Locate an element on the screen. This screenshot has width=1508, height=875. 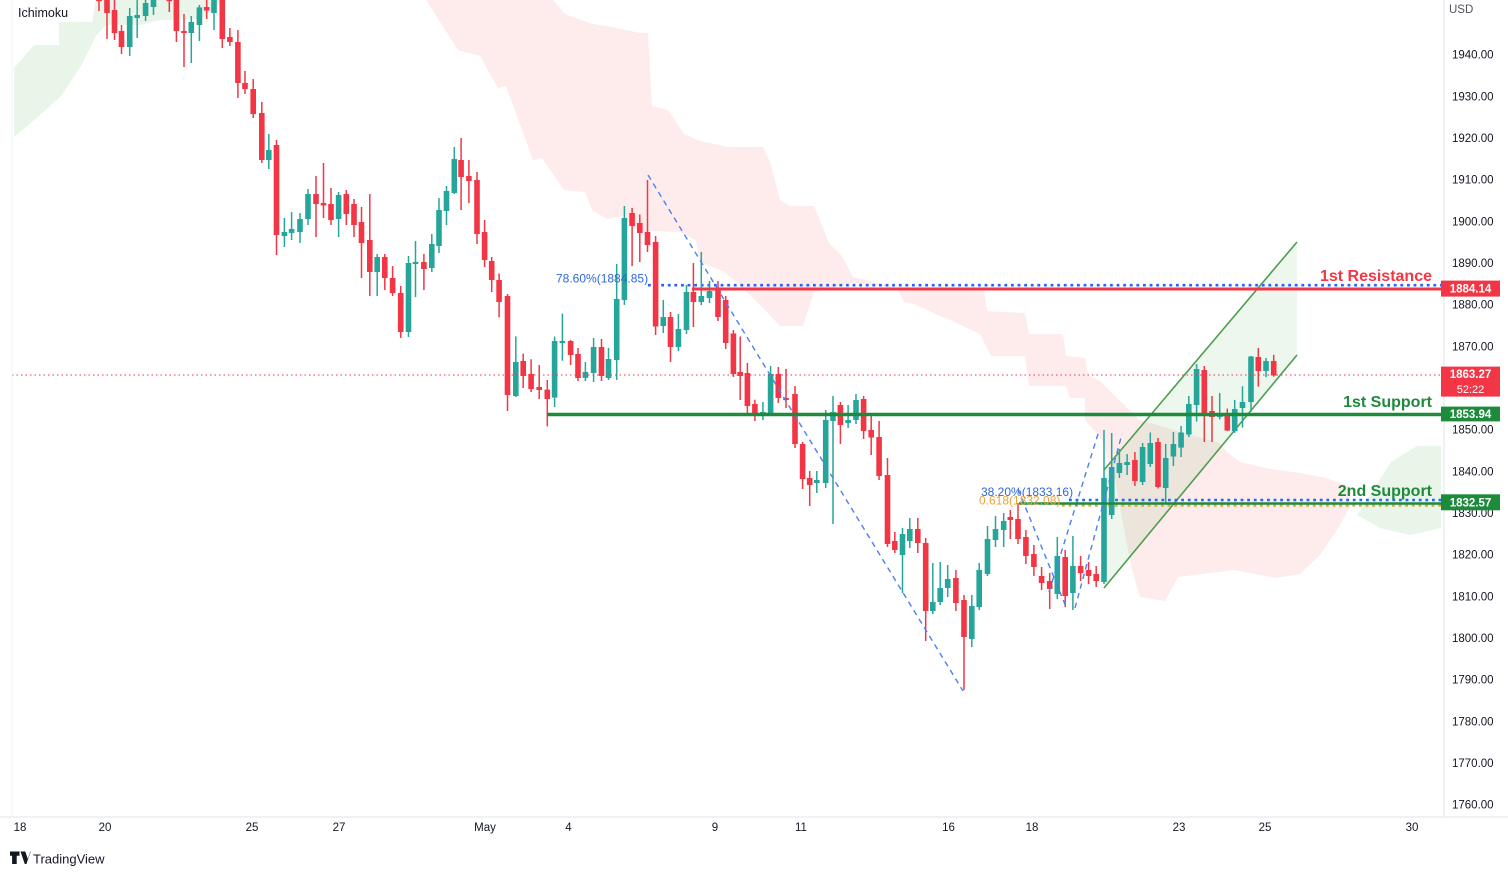
svg-text: 1870.00 is located at coordinates (1473, 347).